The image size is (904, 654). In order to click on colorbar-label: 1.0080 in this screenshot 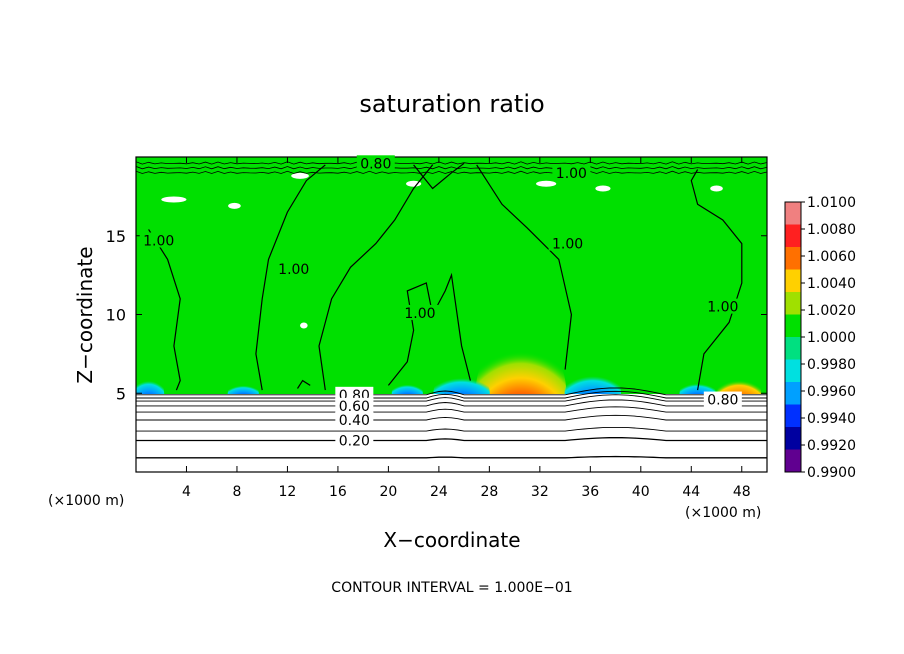, I will do `click(831, 230)`.